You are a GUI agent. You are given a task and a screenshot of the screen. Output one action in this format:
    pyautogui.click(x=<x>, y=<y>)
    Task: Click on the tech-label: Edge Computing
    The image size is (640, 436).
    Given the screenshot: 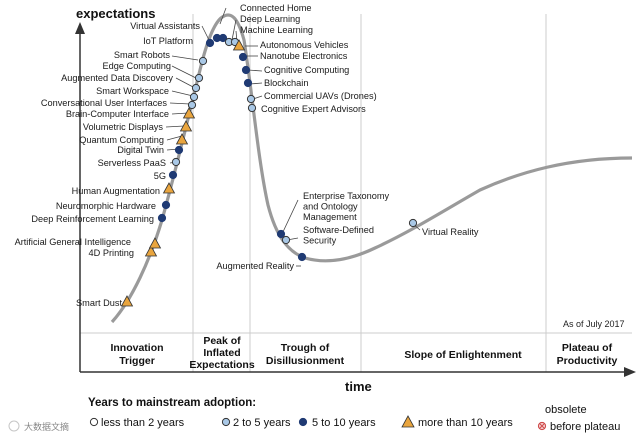 What is the action you would take?
    pyautogui.click(x=137, y=66)
    